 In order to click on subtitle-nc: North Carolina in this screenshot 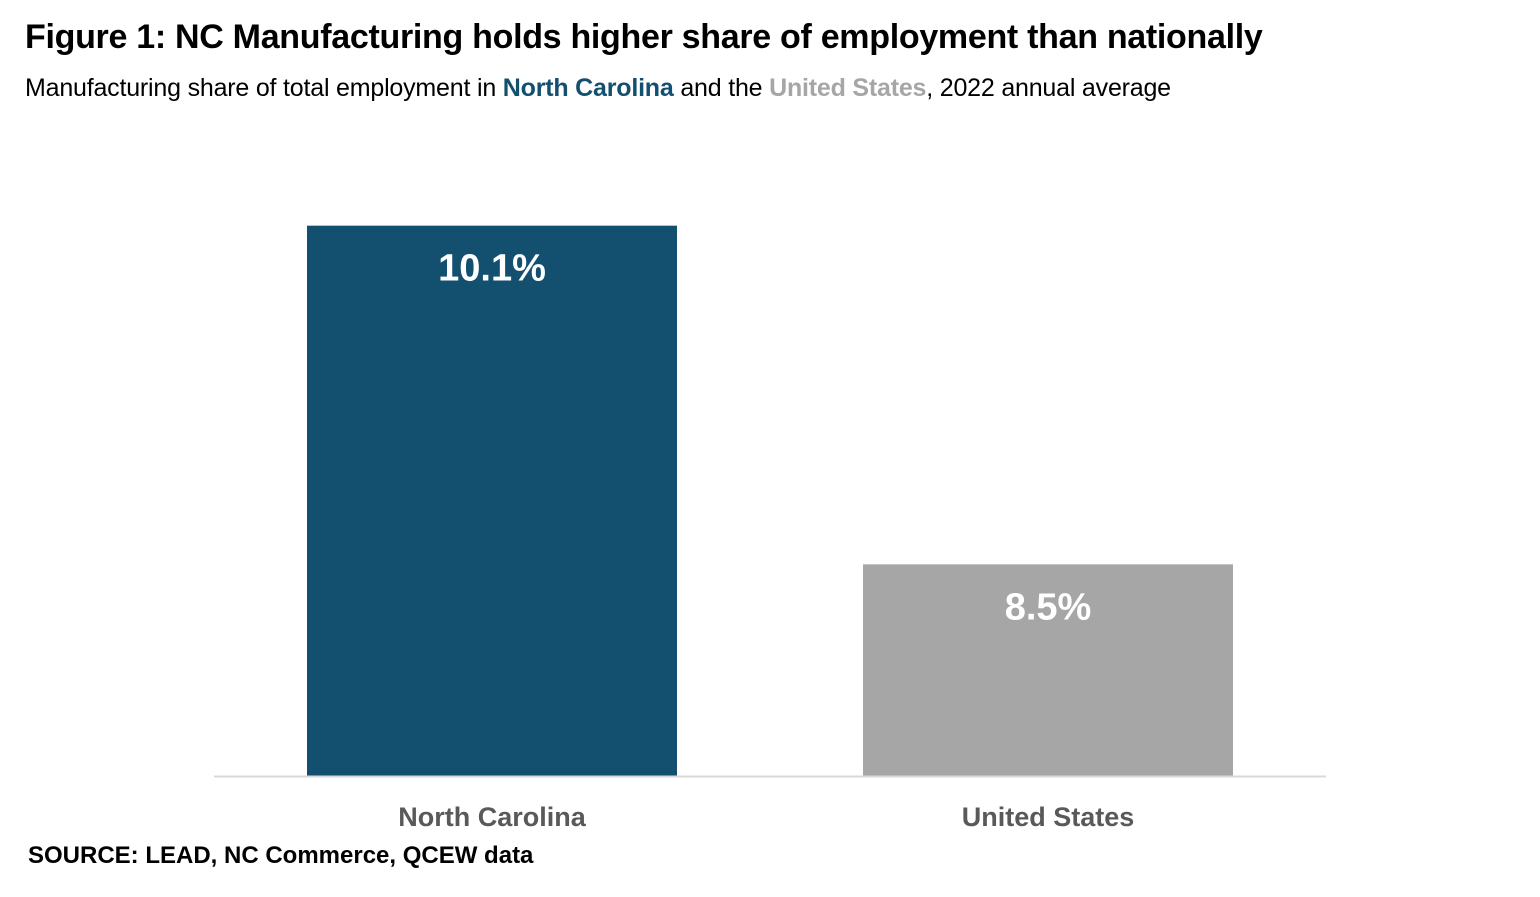, I will do `click(588, 88)`.